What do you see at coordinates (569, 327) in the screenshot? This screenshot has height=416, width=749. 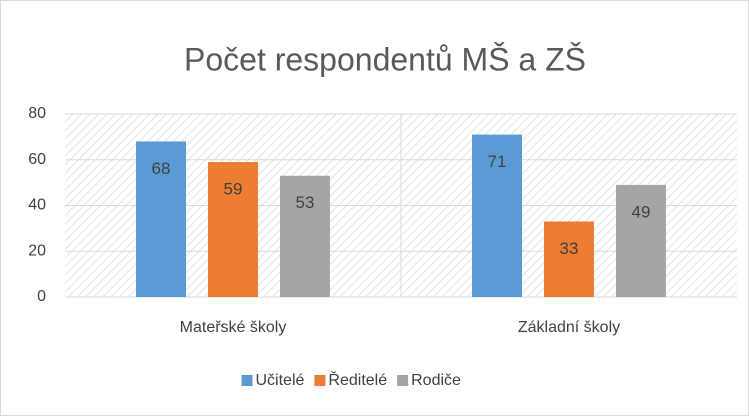 I see `x-tick-label: Základní školy` at bounding box center [569, 327].